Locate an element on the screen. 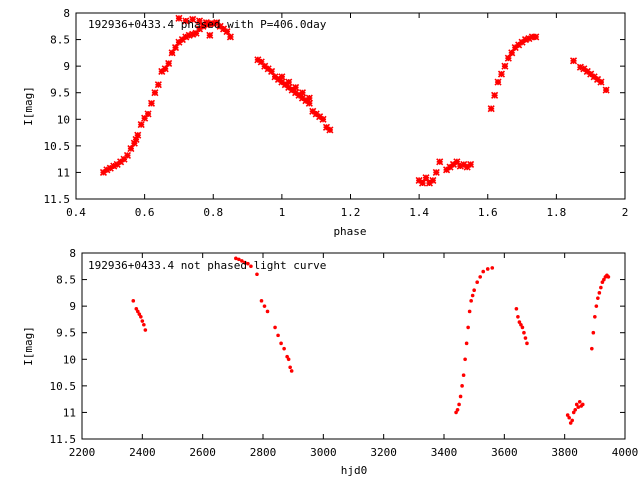  x-axis-label: hjd0 is located at coordinates (354, 470).